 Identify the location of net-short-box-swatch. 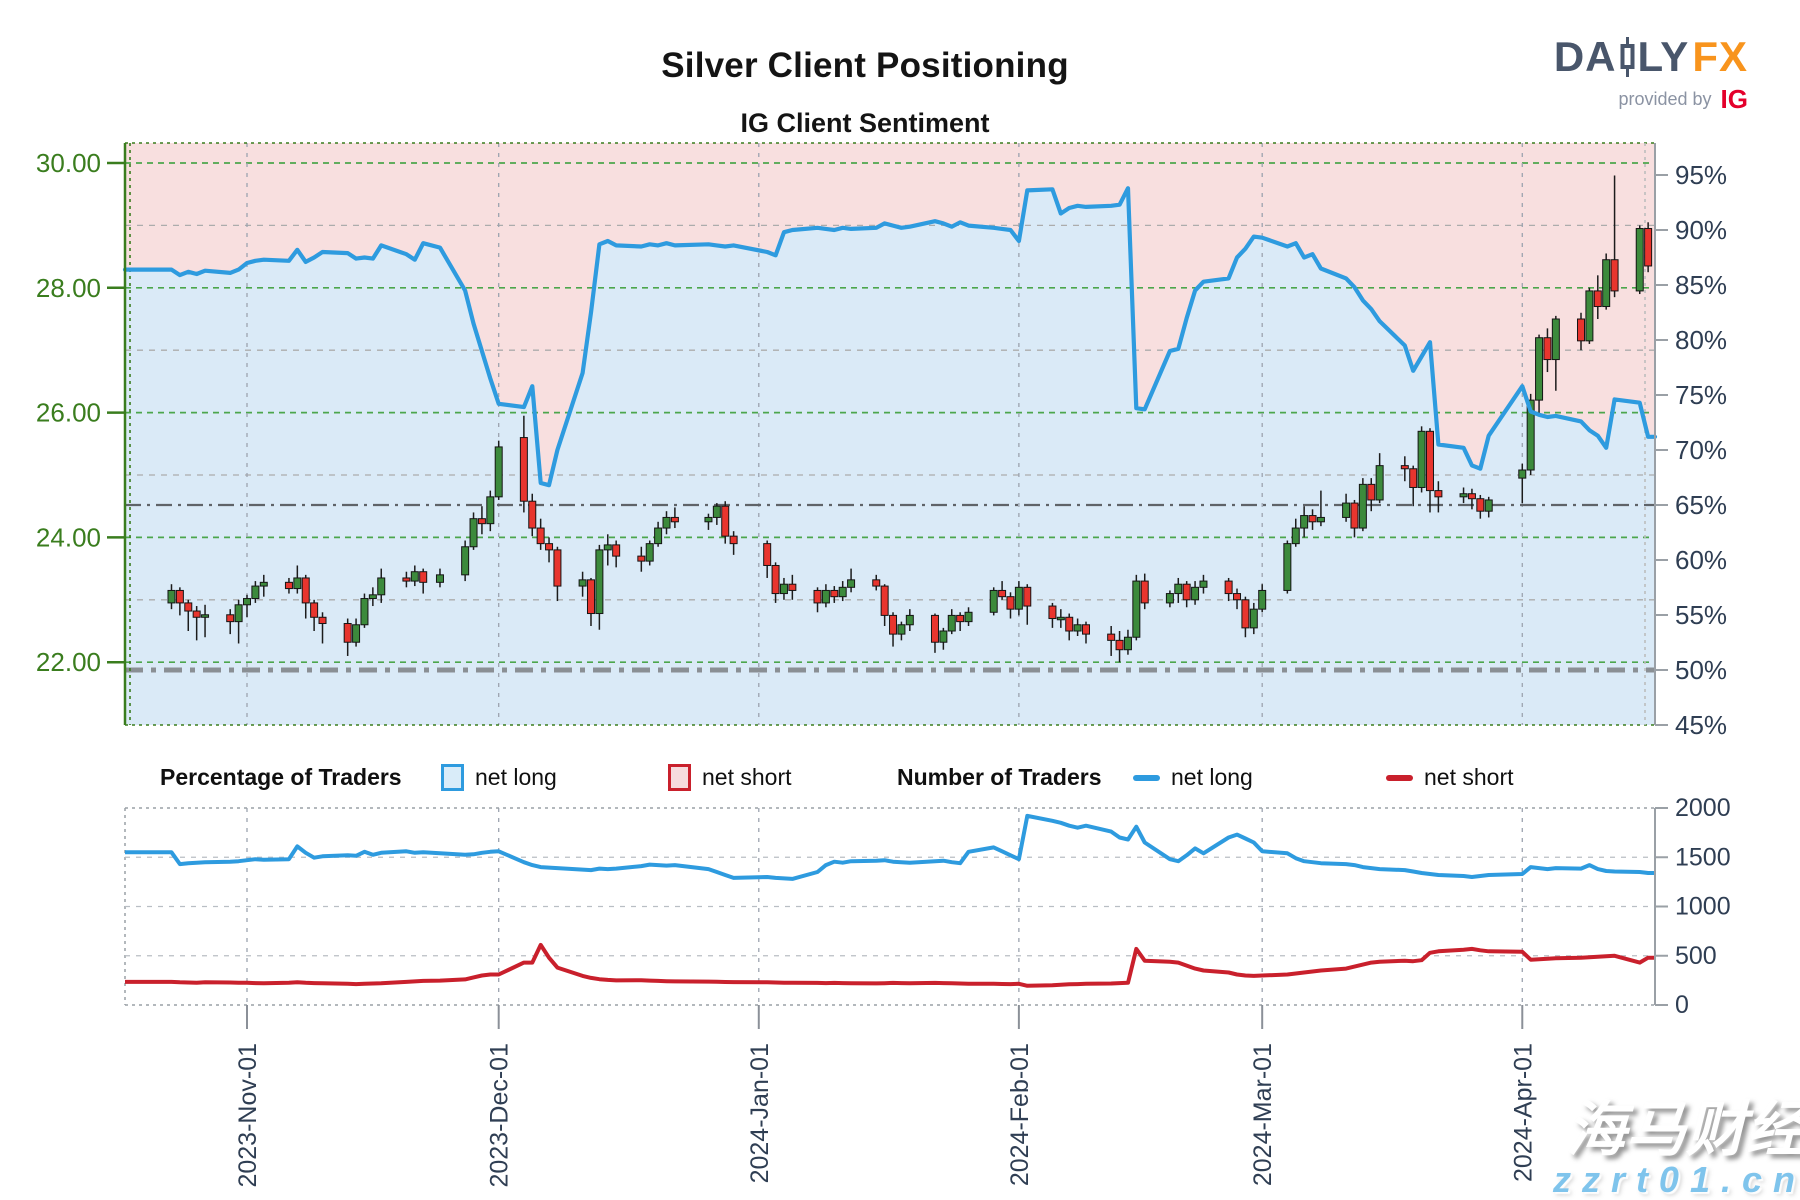
(679, 777).